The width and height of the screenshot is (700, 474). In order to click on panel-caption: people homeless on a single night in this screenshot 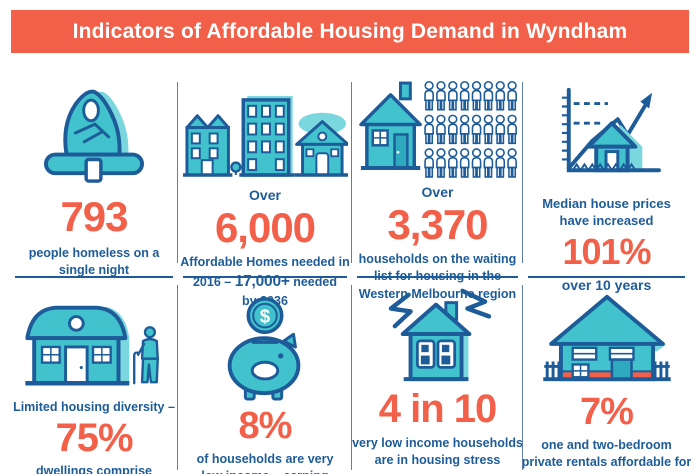, I will do `click(94, 262)`.